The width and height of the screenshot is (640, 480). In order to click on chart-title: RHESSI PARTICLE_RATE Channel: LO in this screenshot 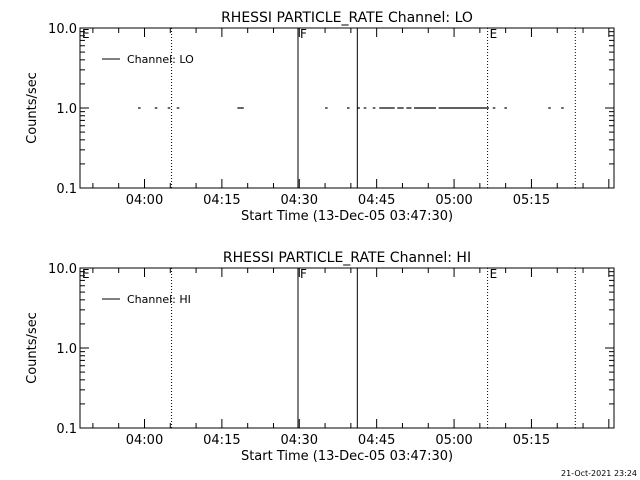, I will do `click(347, 18)`.